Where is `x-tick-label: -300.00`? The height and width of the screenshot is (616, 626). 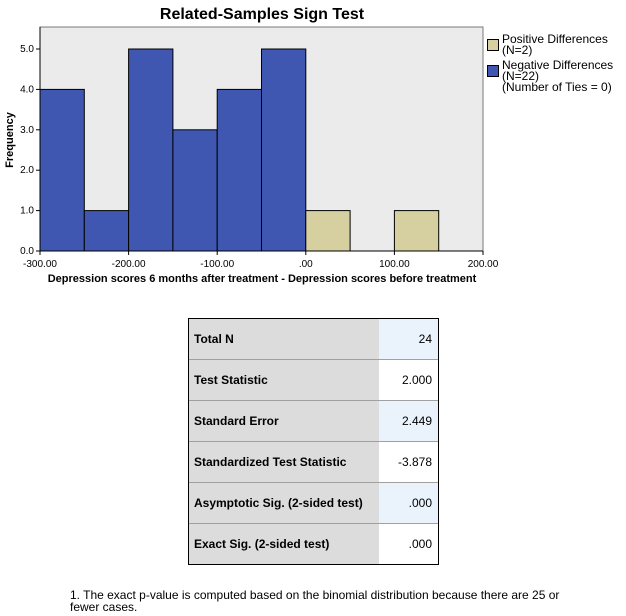 x-tick-label: -300.00 is located at coordinates (40, 264).